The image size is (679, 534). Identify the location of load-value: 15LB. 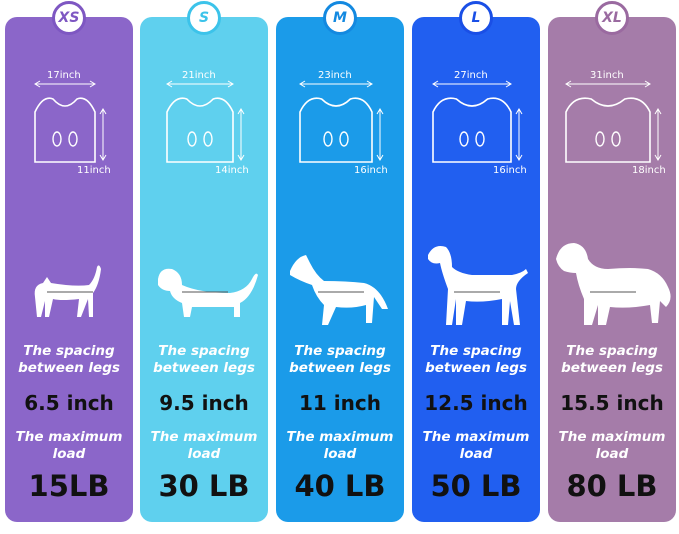
(69, 486).